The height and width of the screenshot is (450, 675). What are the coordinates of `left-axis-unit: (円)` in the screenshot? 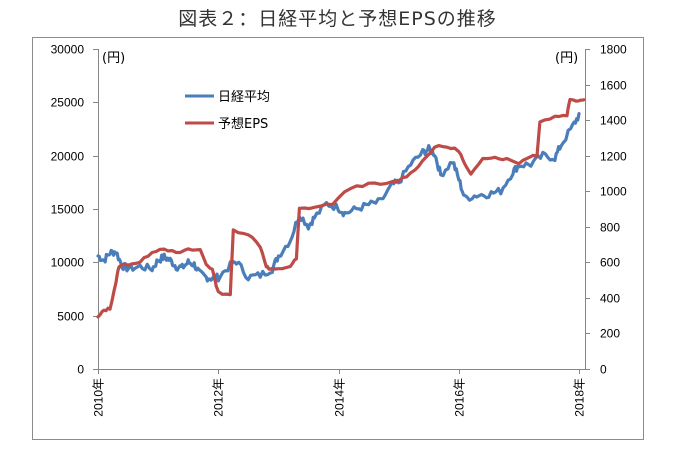 It's located at (113, 58).